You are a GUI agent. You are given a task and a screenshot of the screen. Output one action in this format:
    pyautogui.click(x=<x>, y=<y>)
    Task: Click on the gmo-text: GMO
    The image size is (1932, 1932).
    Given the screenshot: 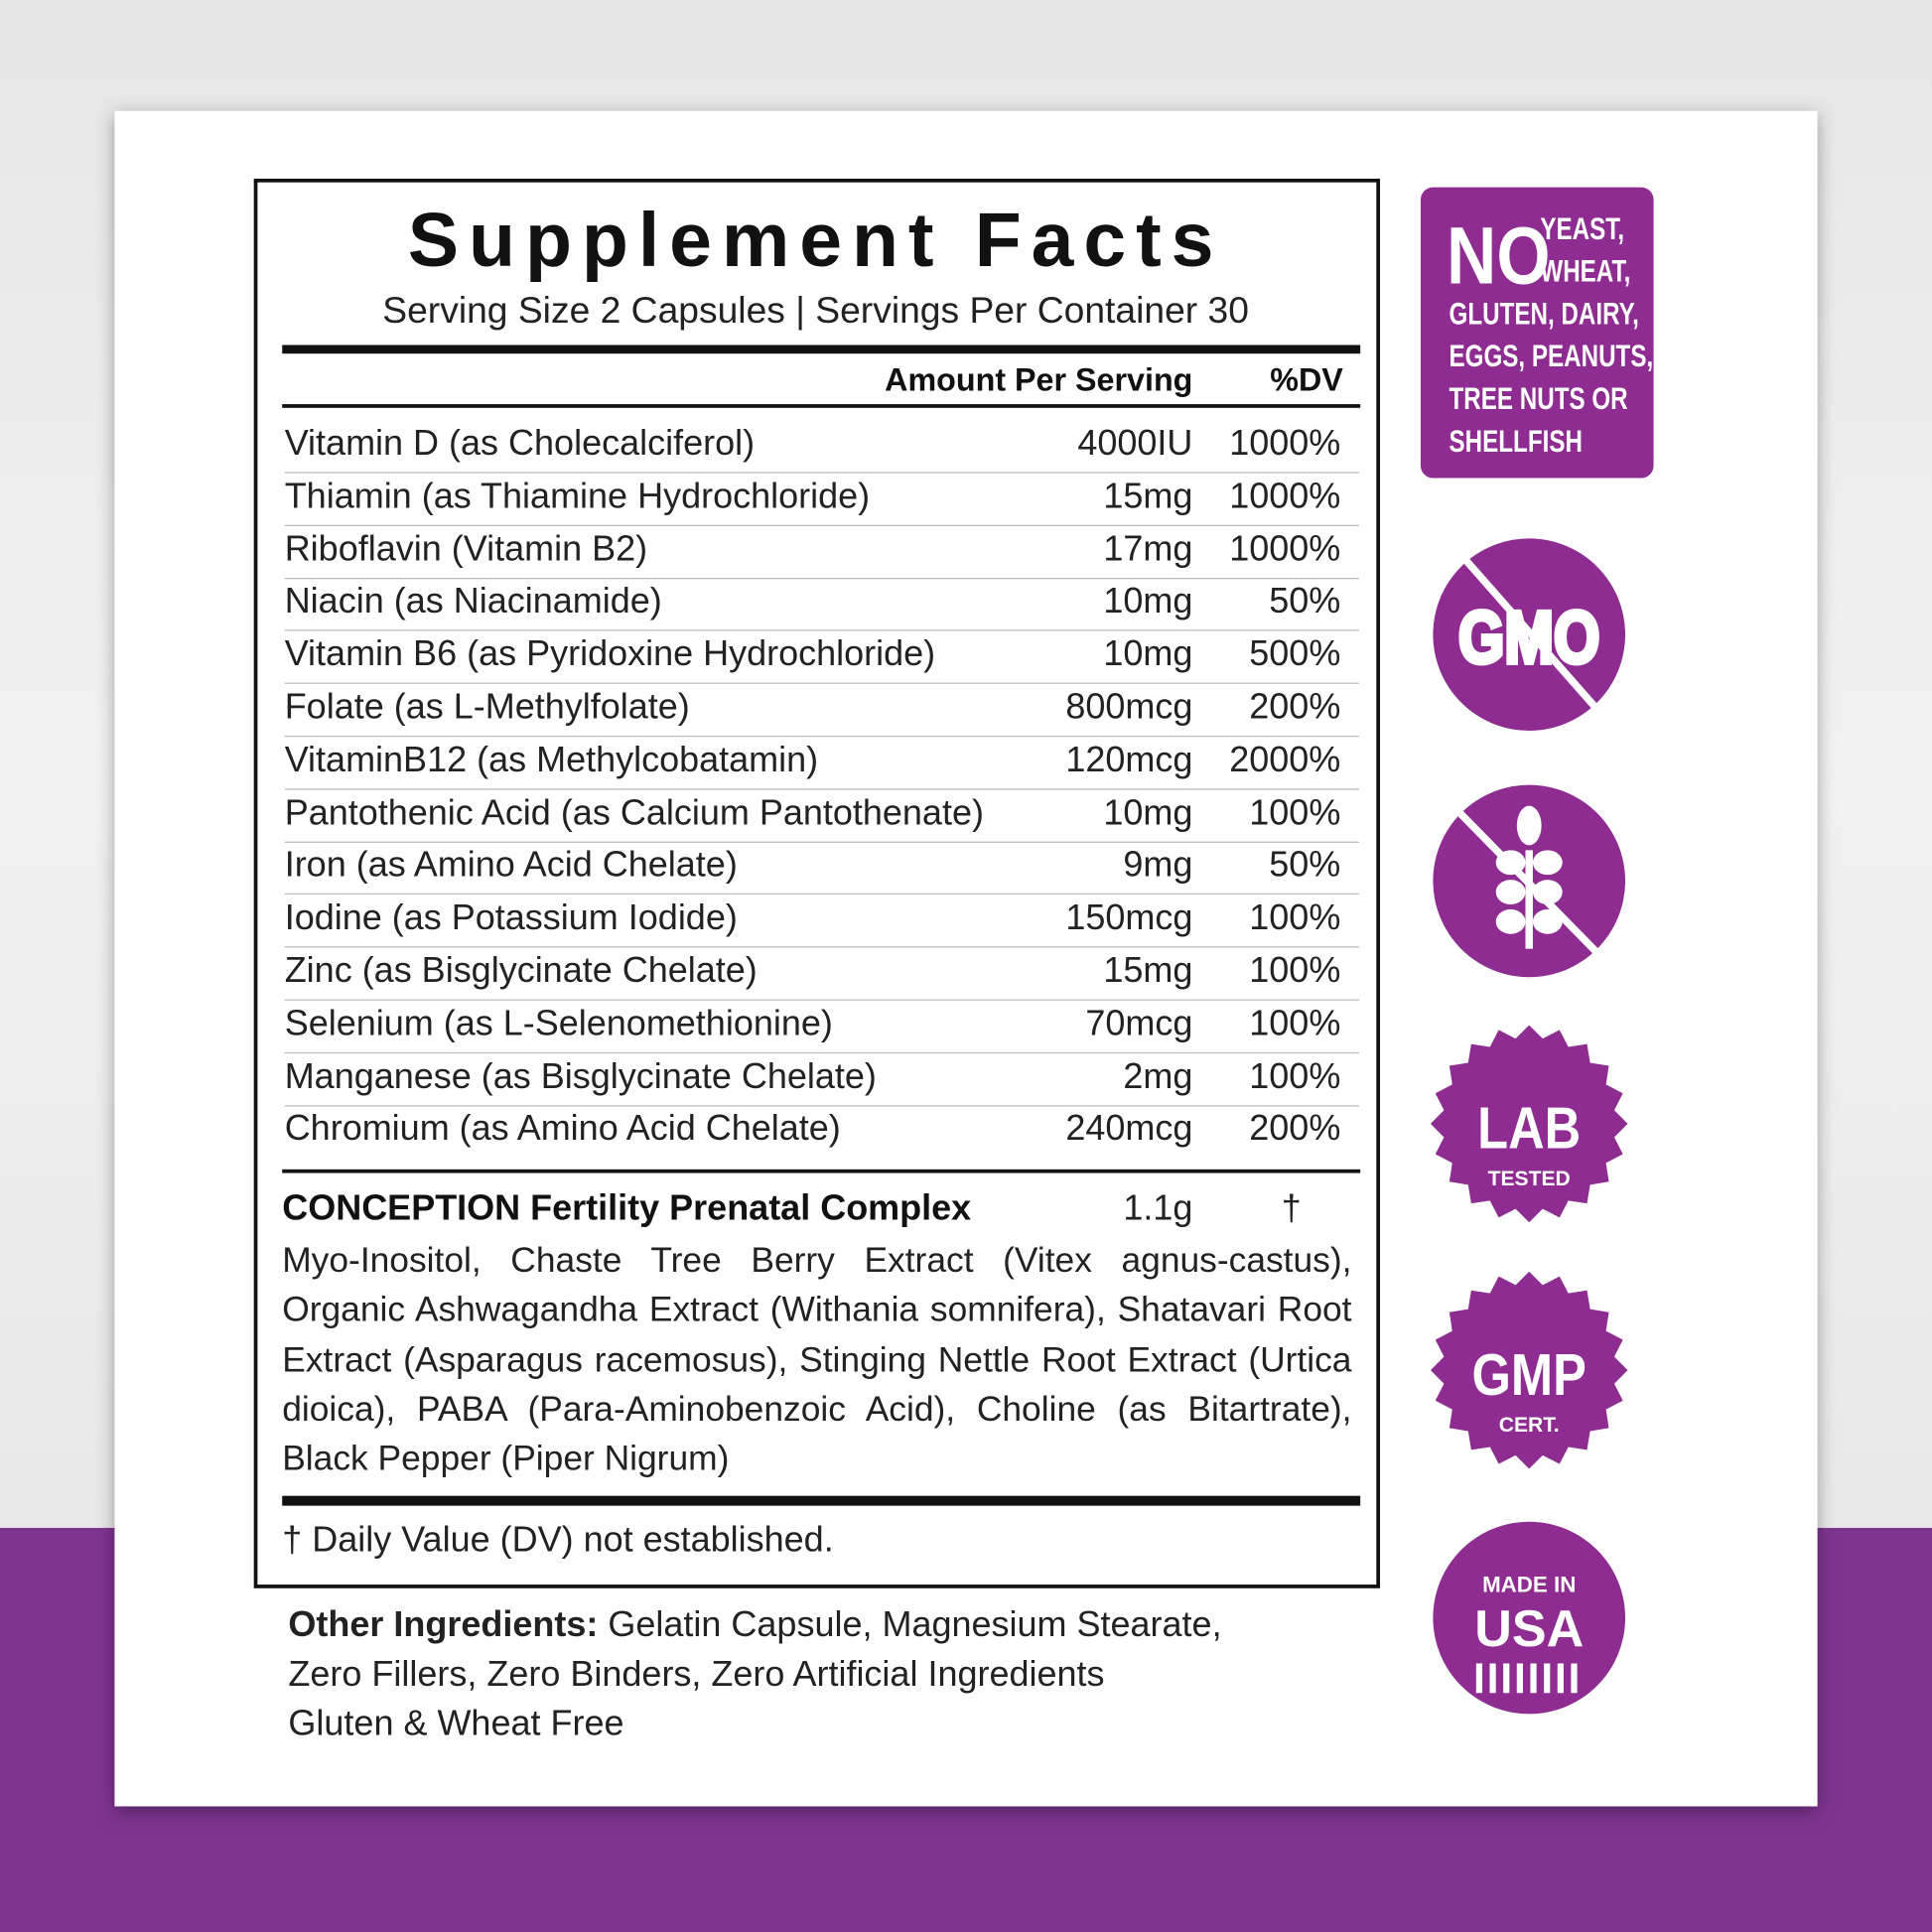 What is the action you would take?
    pyautogui.click(x=1528, y=638)
    